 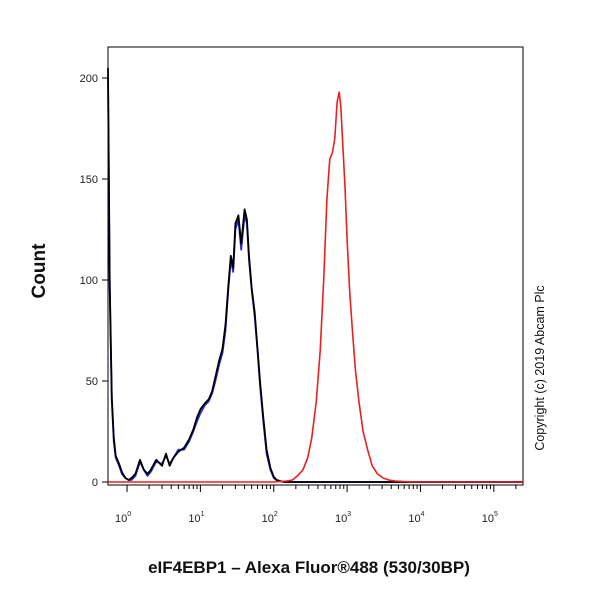 I want to click on x-tick-exponent: 0, so click(x=129, y=514).